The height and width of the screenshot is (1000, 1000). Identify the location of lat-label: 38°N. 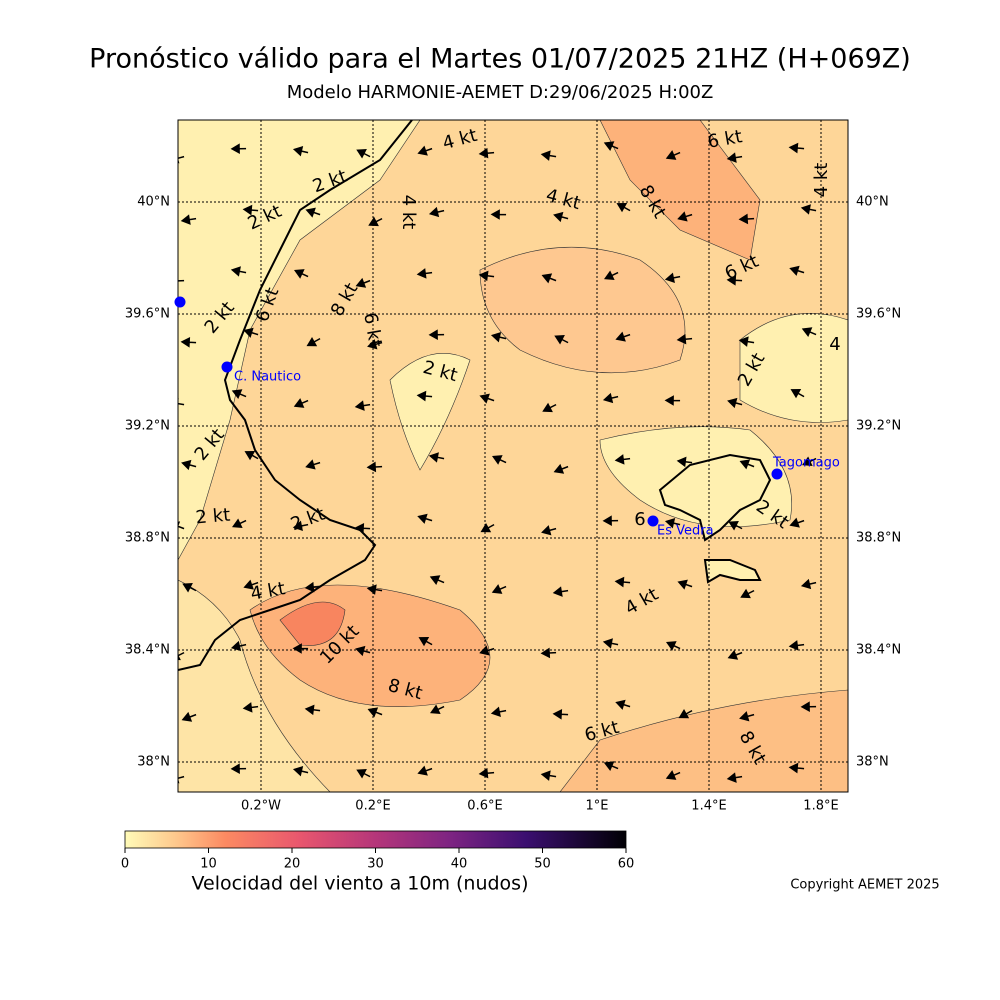
(153, 762).